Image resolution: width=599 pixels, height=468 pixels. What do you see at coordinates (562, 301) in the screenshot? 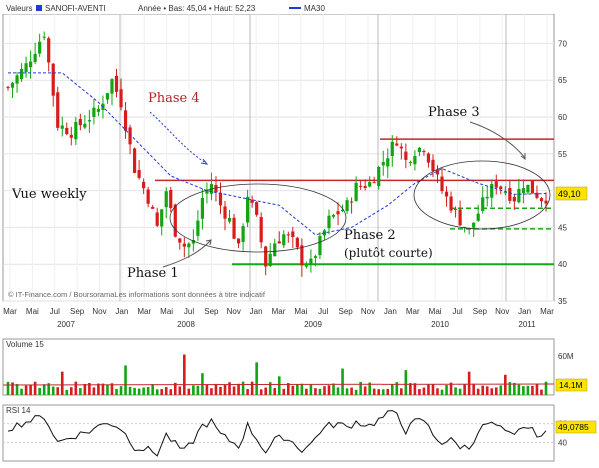
I see `y-tick-label: 35` at bounding box center [562, 301].